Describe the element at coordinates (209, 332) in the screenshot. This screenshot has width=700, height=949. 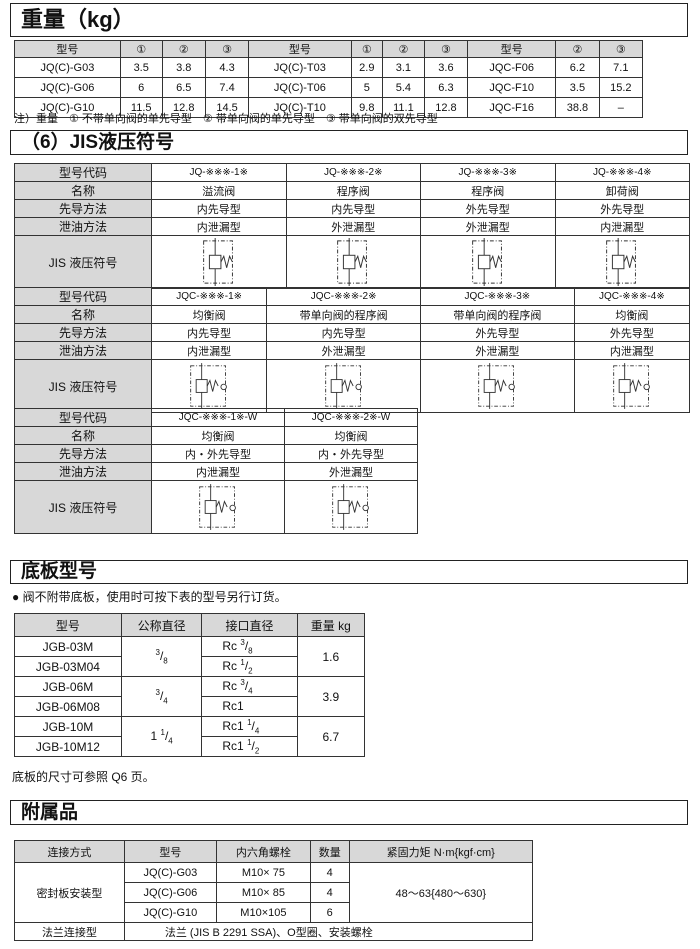
I see `table-cell: 内先导型` at that location.